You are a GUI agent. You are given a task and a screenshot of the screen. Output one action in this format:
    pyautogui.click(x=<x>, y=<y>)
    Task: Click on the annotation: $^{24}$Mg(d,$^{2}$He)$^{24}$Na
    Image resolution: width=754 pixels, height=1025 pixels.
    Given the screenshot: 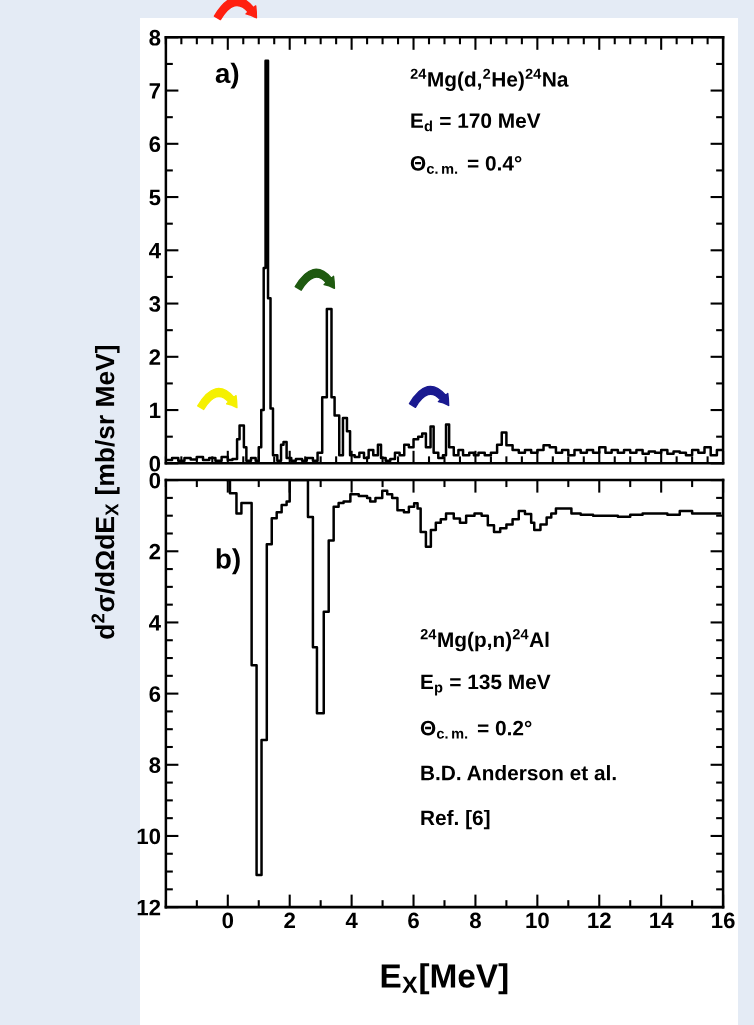 What is the action you would take?
    pyautogui.click(x=489, y=79)
    